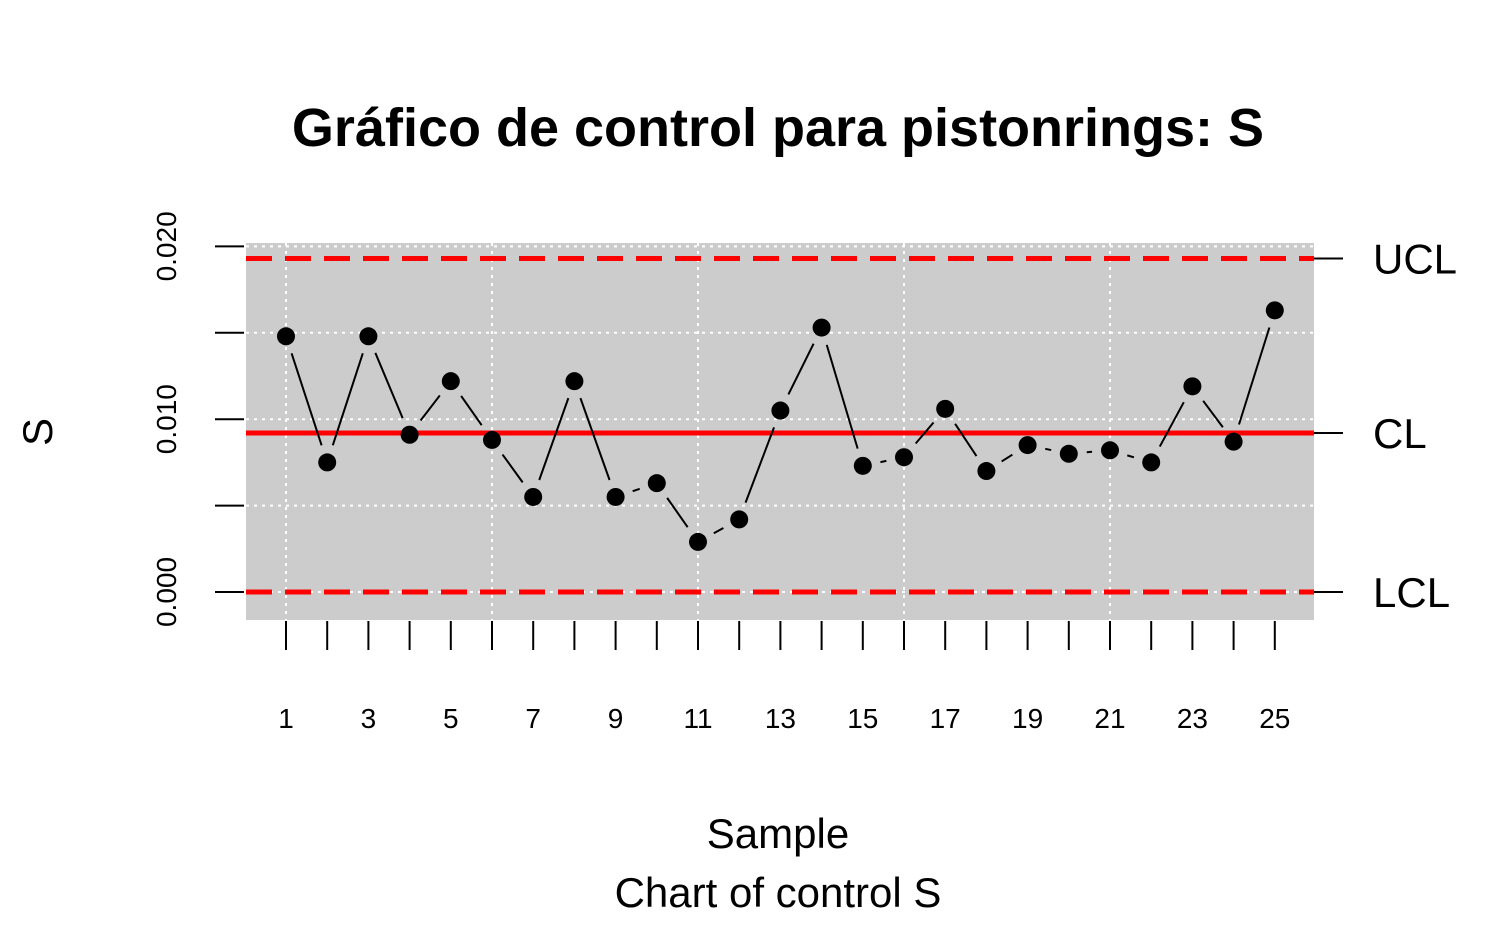 This screenshot has height=927, width=1500. What do you see at coordinates (533, 718) in the screenshot?
I see `x-tick-label: 7` at bounding box center [533, 718].